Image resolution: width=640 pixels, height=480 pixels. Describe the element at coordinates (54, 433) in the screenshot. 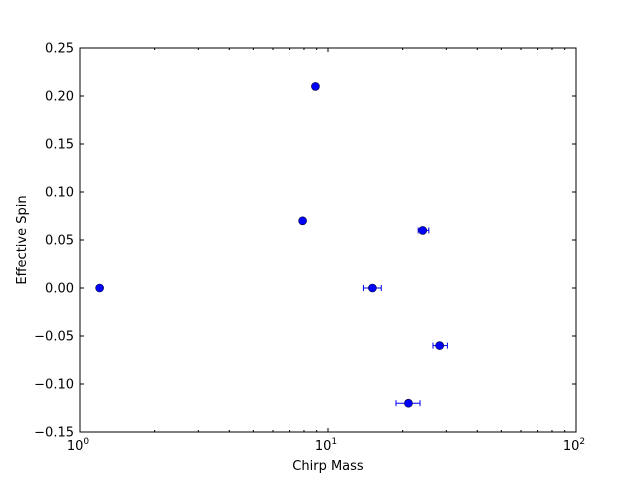

I see `y-tick-label: −0.15` at that location.